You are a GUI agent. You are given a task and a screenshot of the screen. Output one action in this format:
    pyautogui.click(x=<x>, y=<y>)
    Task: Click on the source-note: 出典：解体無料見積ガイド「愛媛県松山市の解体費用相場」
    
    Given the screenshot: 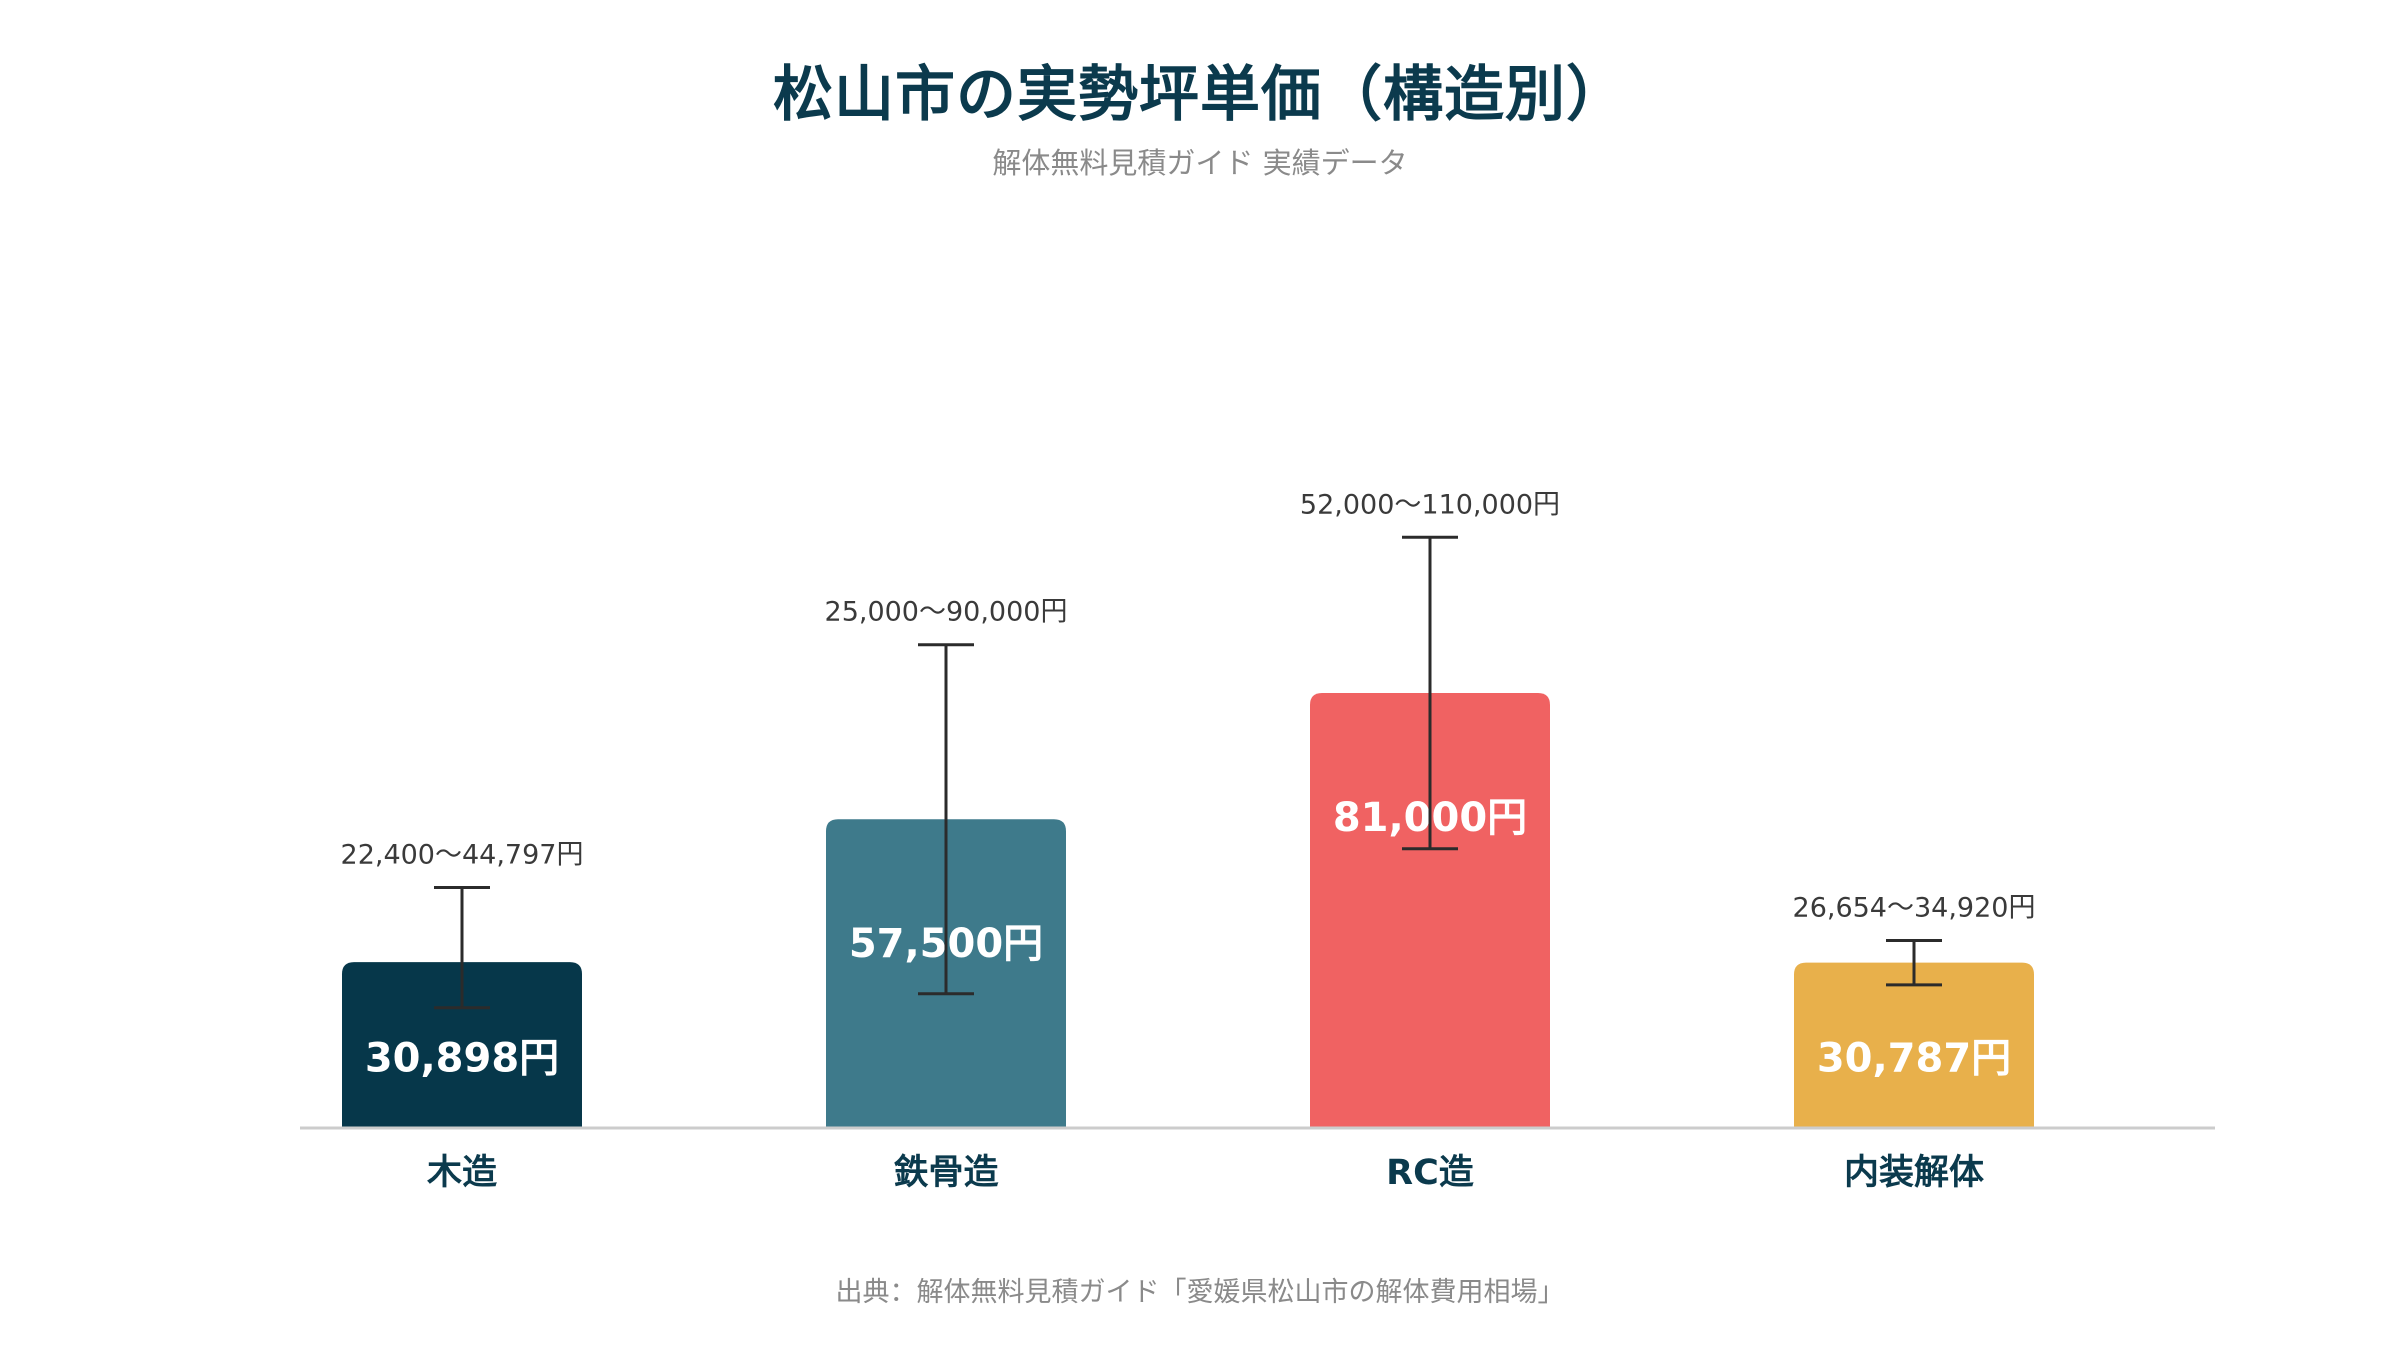 What is the action you would take?
    pyautogui.click(x=1200, y=1292)
    